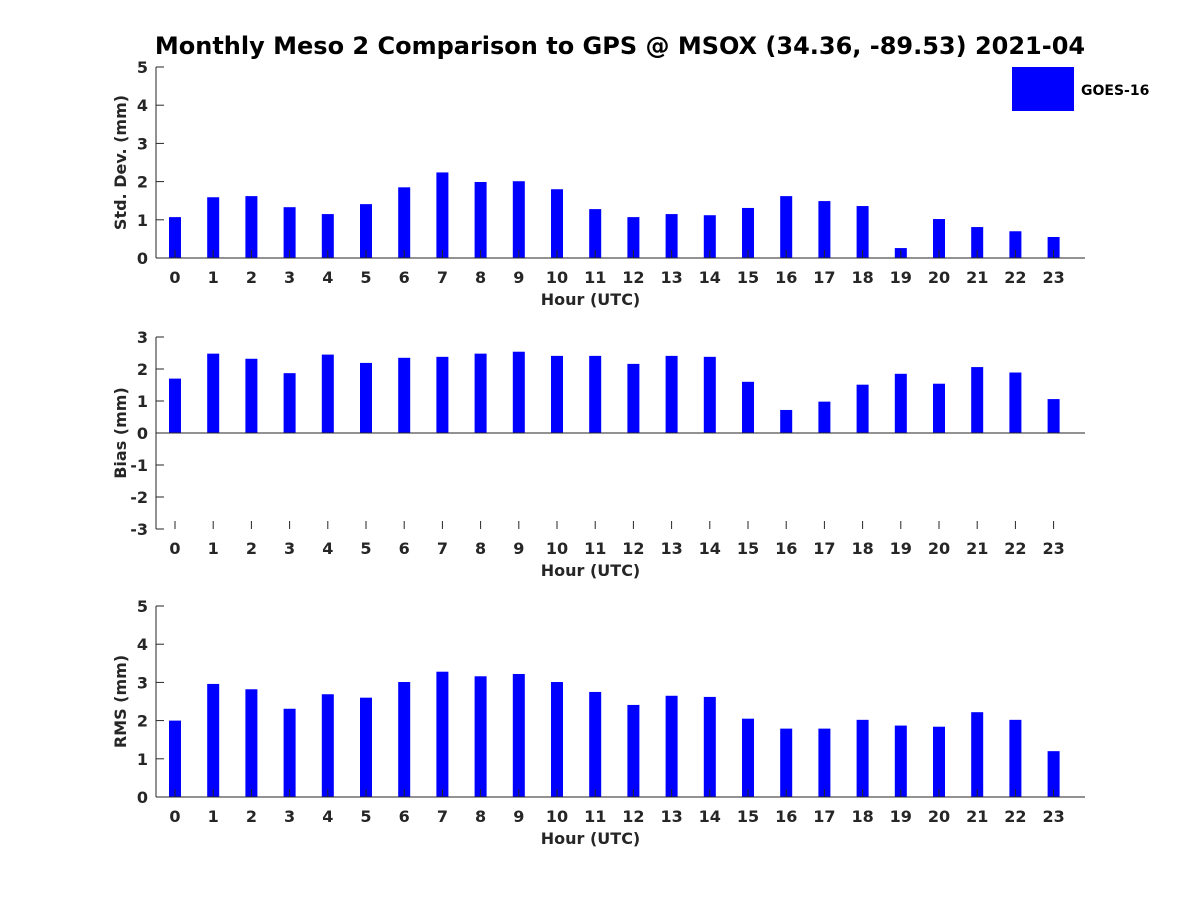 This screenshot has height=900, width=1200. I want to click on rms-x-tick-label: 16, so click(786, 816).